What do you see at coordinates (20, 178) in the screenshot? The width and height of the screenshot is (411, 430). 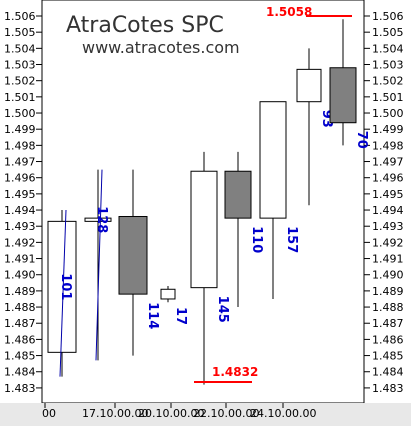 I see `y-tick-label-left: 1.496` at bounding box center [20, 178].